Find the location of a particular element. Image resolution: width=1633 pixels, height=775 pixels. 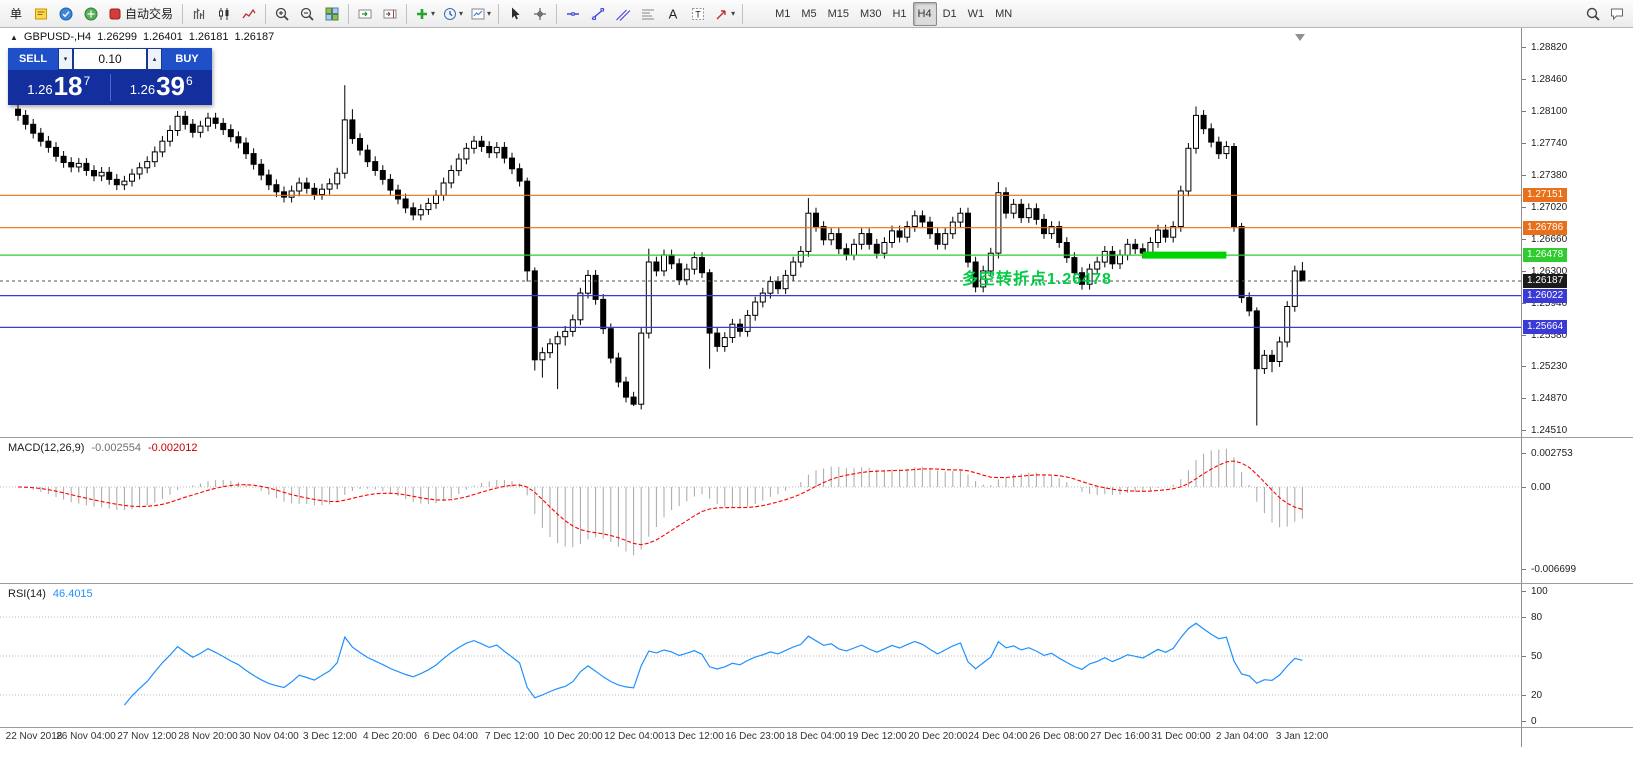

timeframe-M5: M5 is located at coordinates (809, 13).